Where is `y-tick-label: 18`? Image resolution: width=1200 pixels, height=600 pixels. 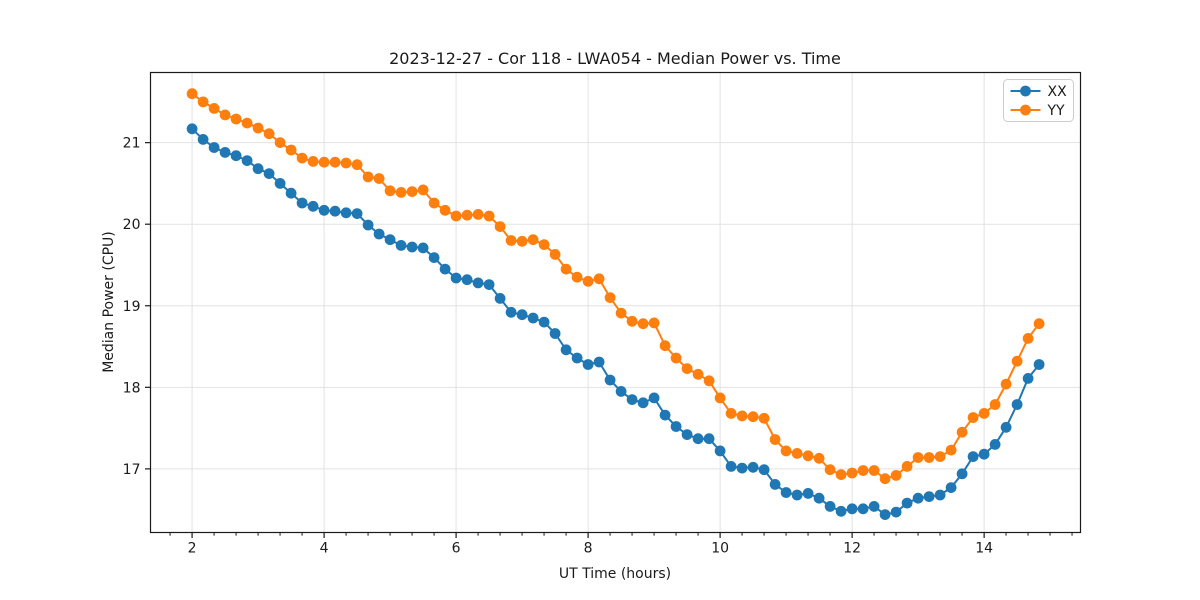 y-tick-label: 18 is located at coordinates (132, 388).